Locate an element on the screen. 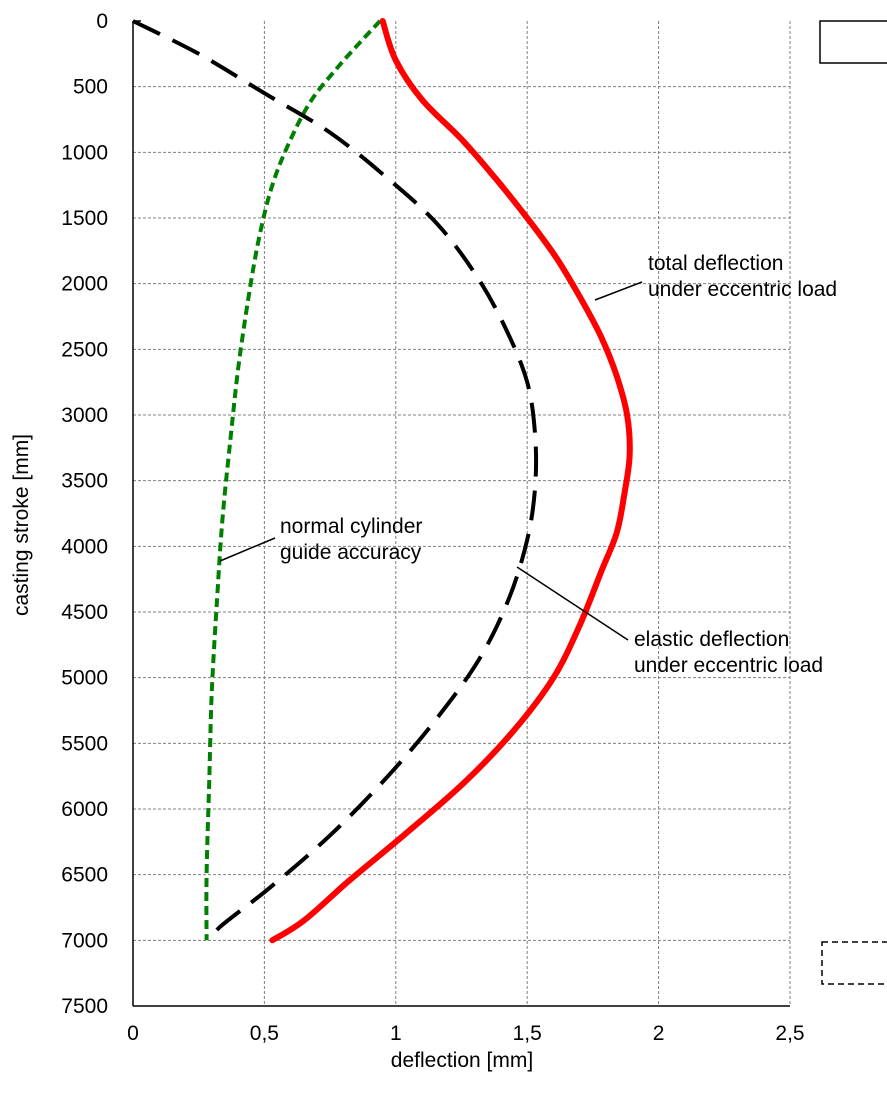 The image size is (887, 1104). y-tick-label: 500 is located at coordinates (90, 87).